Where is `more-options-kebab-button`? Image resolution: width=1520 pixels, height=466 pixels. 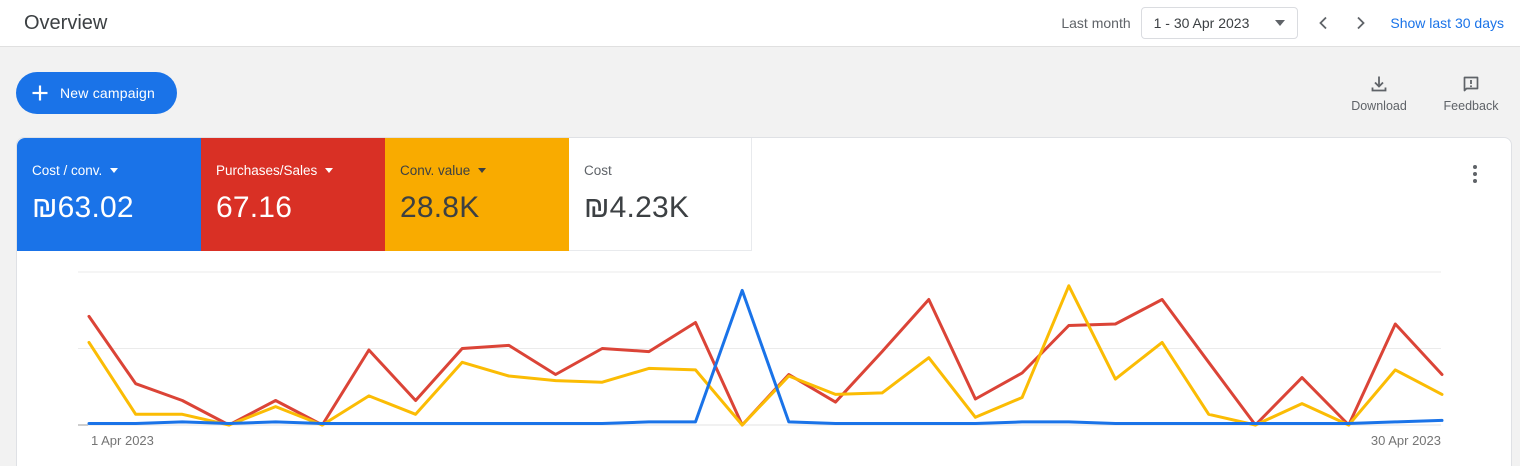 more-options-kebab-button is located at coordinates (1475, 174).